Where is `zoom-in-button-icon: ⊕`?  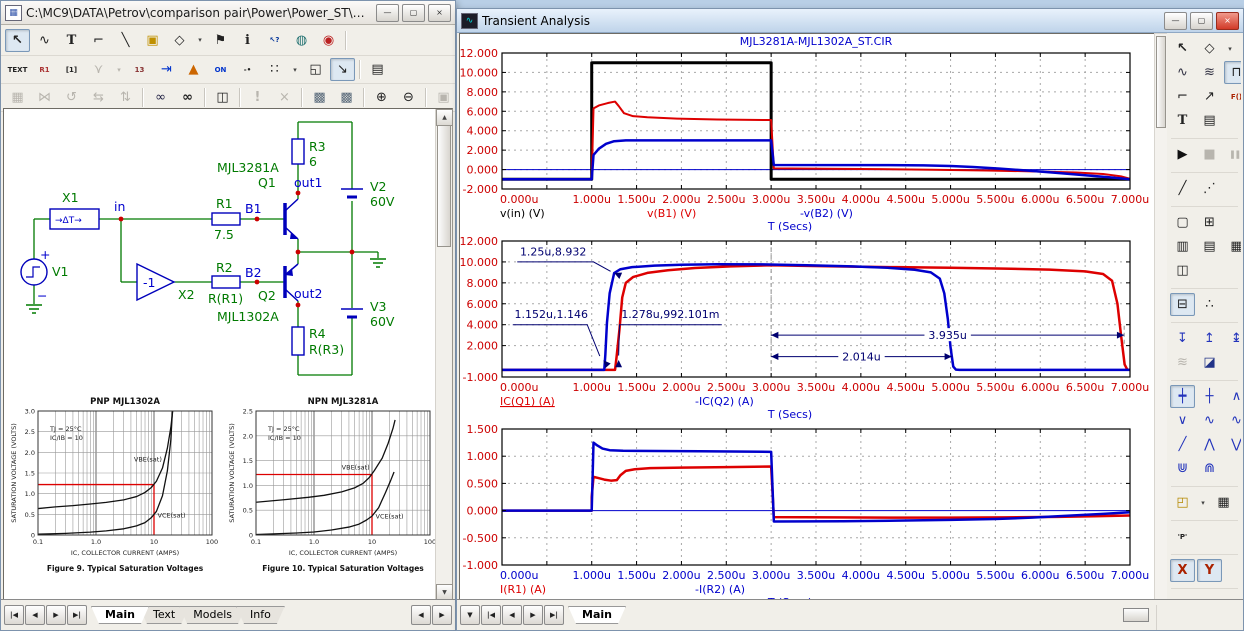
zoom-in-button-icon: ⊕ is located at coordinates (381, 97).